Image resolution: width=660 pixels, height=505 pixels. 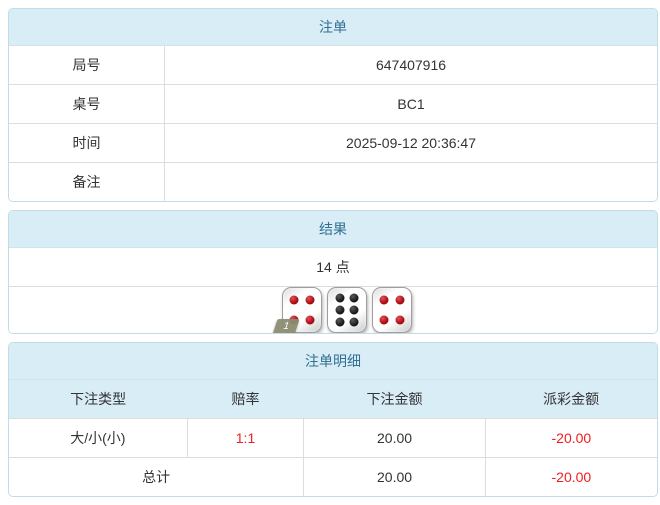 I want to click on dice-group: 1, so click(x=333, y=310).